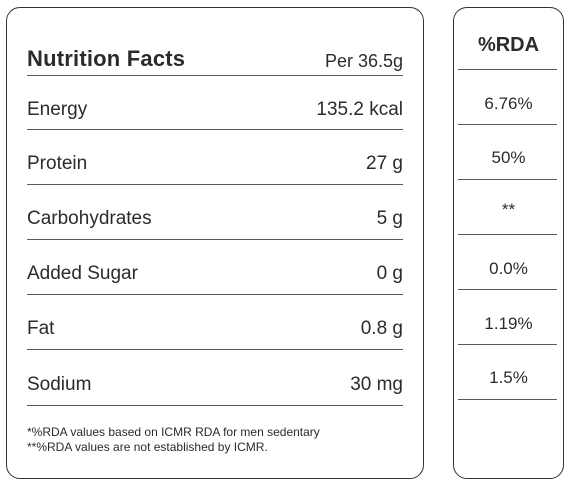 This screenshot has height=487, width=571. Describe the element at coordinates (41, 328) in the screenshot. I see `nutrient-label: Fat` at that location.